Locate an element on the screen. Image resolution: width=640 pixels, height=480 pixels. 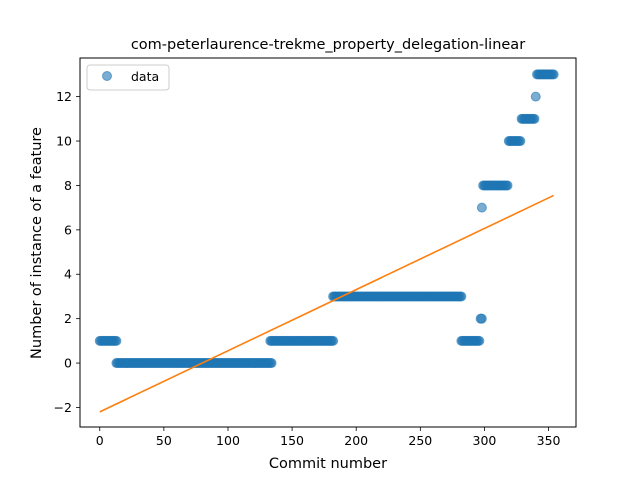
y-tick-label: −2 is located at coordinates (63, 407).